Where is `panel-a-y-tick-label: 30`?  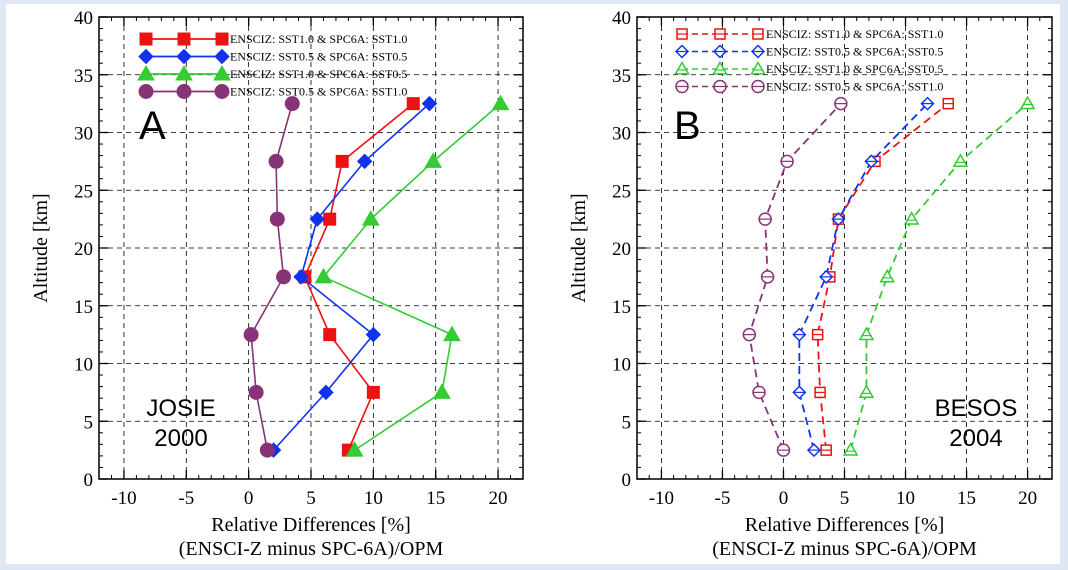 panel-a-y-tick-label: 30 is located at coordinates (83, 134).